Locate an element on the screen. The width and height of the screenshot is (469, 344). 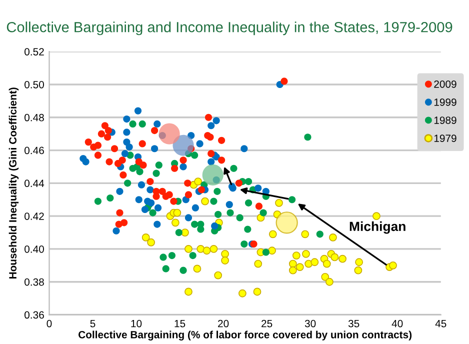
y-tick-label: 0.38 is located at coordinates (34, 282).